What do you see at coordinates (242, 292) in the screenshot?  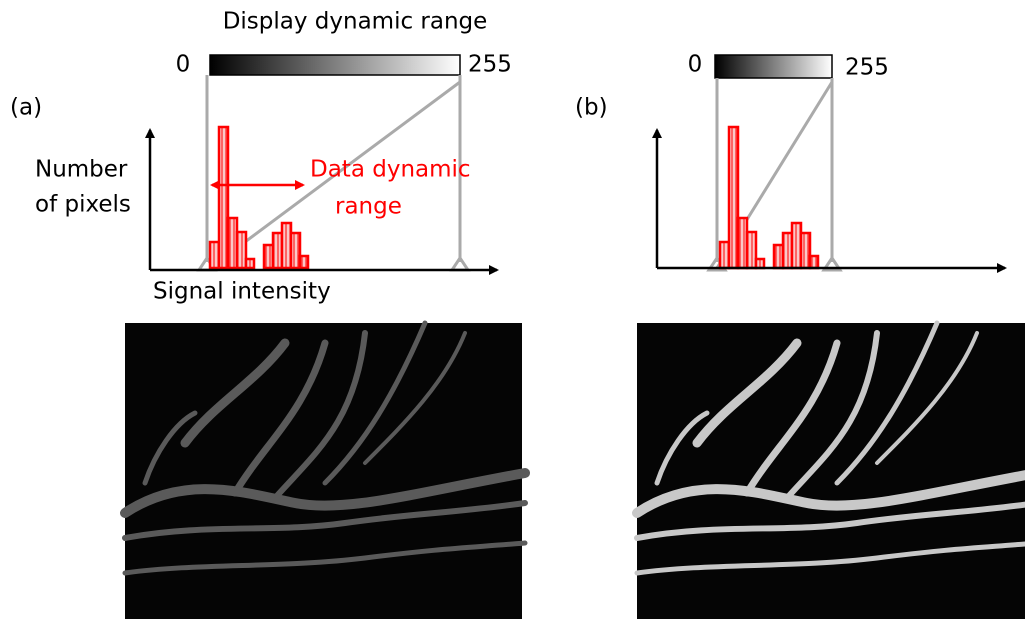 I see `x-axis-label: Signal intensity` at bounding box center [242, 292].